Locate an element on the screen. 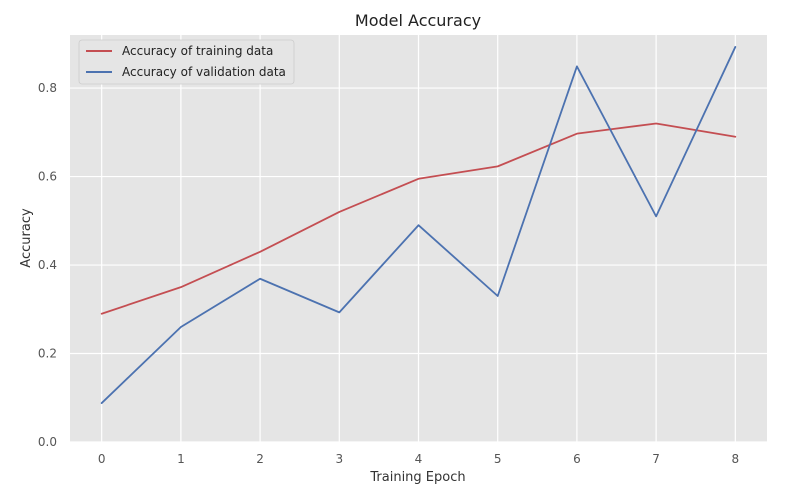 Image resolution: width=795 pixels, height=503 pixels. y-tick-label: 0.0 is located at coordinates (47, 442).